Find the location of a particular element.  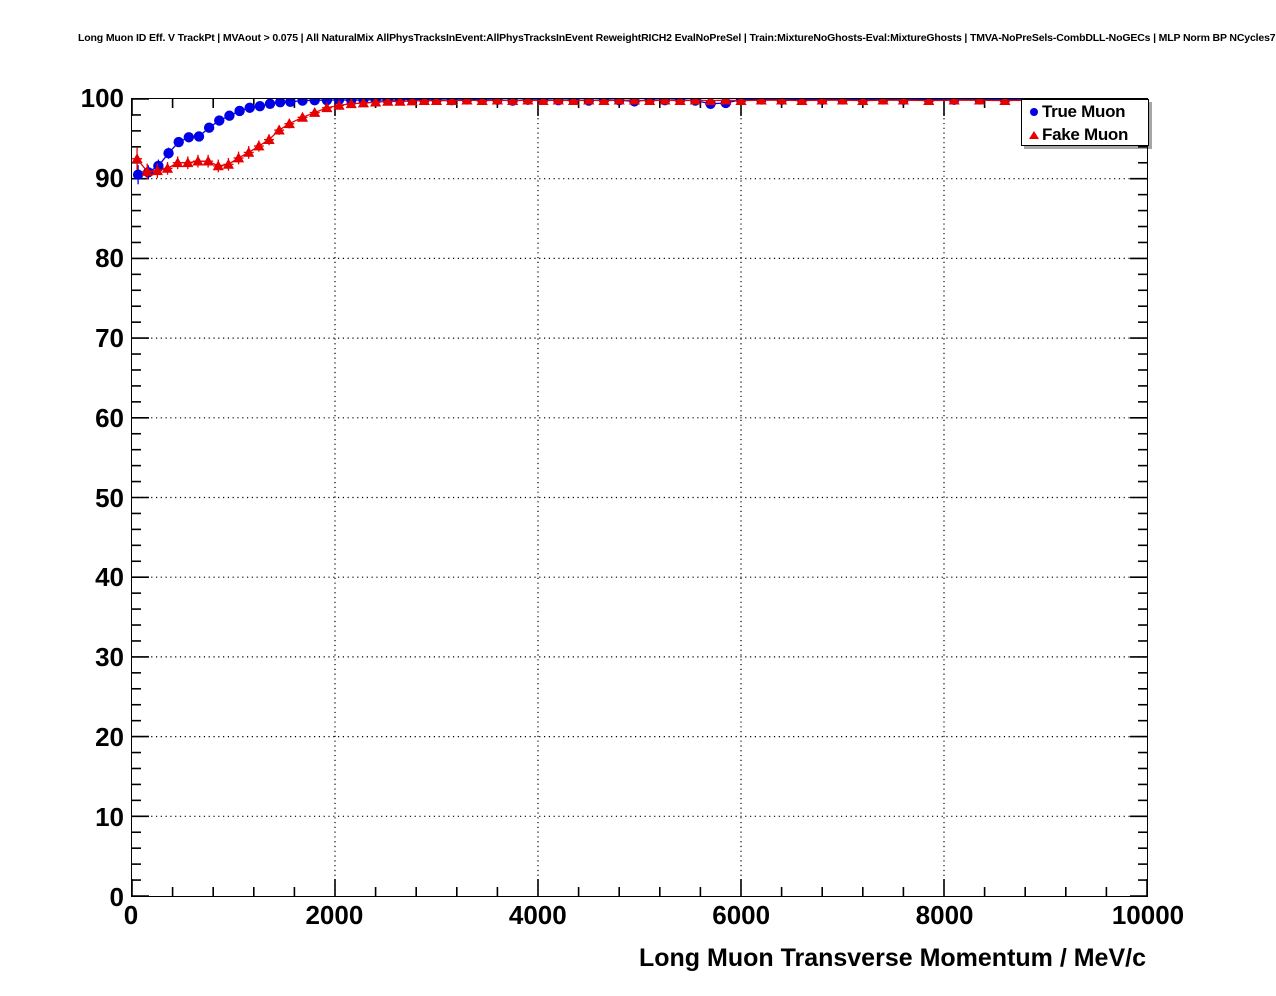

legend-label: Fake Muon is located at coordinates (1085, 134).